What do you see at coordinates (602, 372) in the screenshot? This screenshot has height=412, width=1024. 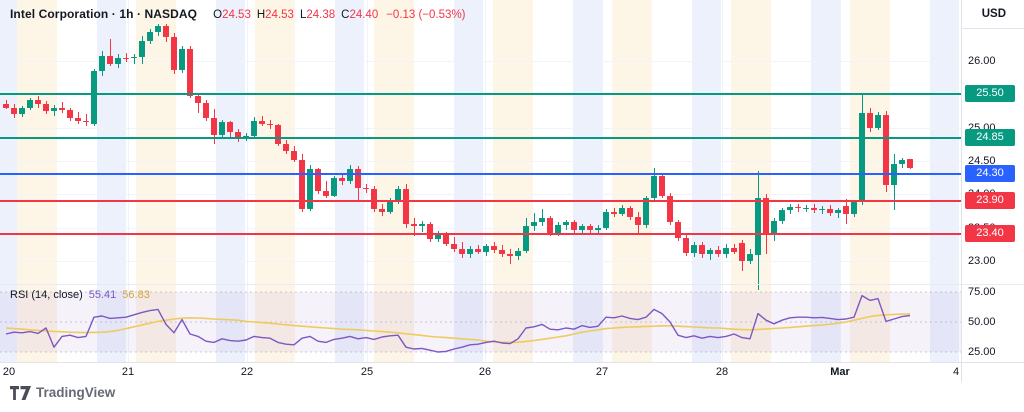 I see `time-tick-label: 27` at bounding box center [602, 372].